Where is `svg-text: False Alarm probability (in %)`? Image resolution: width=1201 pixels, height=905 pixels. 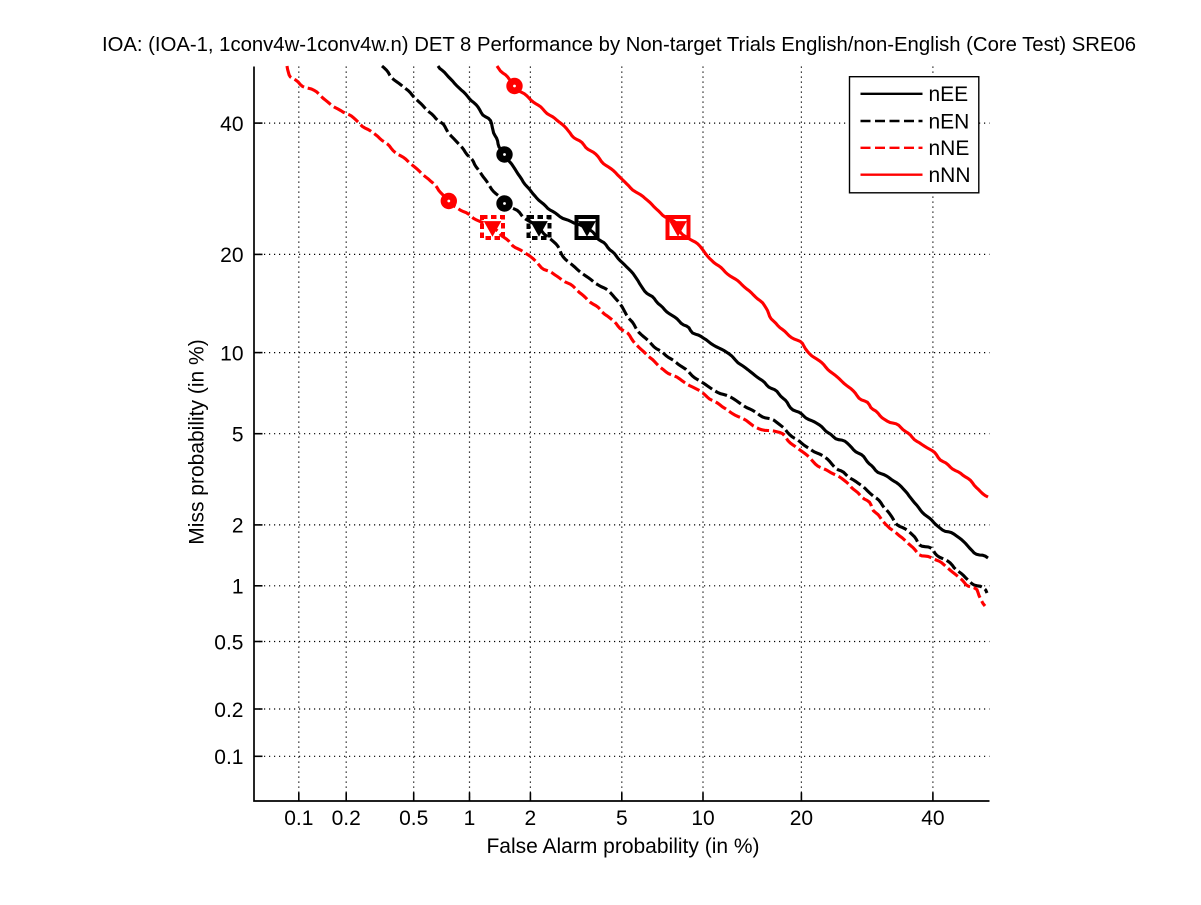
svg-text: False Alarm probability (in %) is located at coordinates (622, 846).